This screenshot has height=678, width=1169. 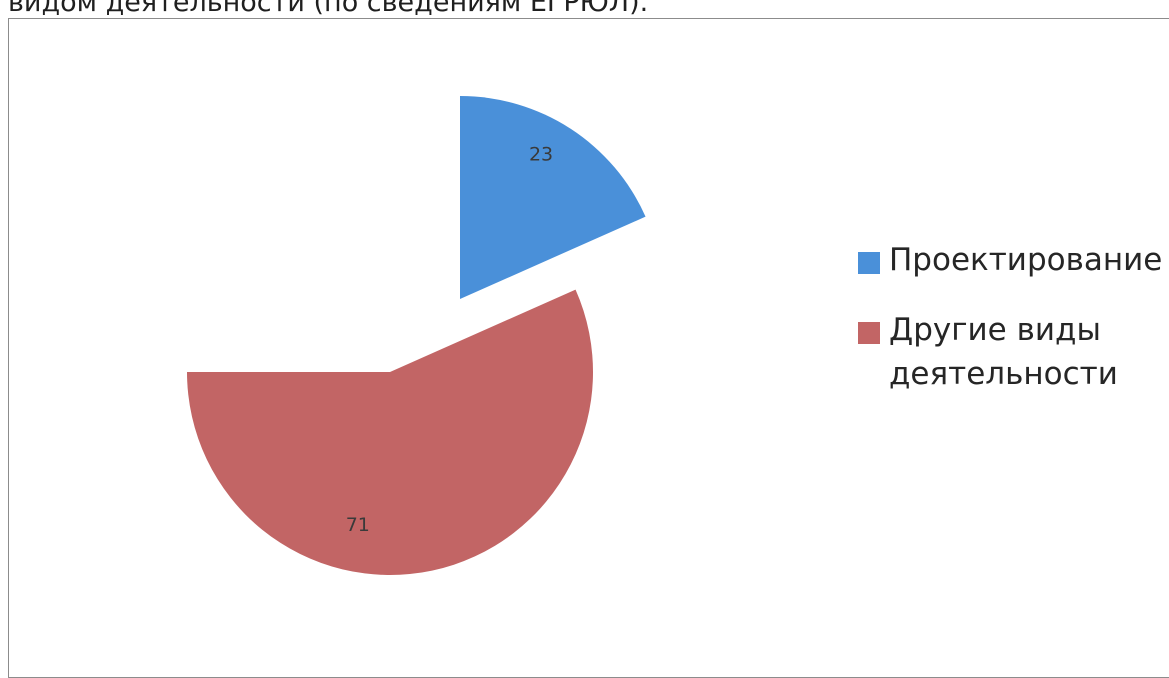 What do you see at coordinates (541, 155) in the screenshot?
I see `data-label-design: 23` at bounding box center [541, 155].